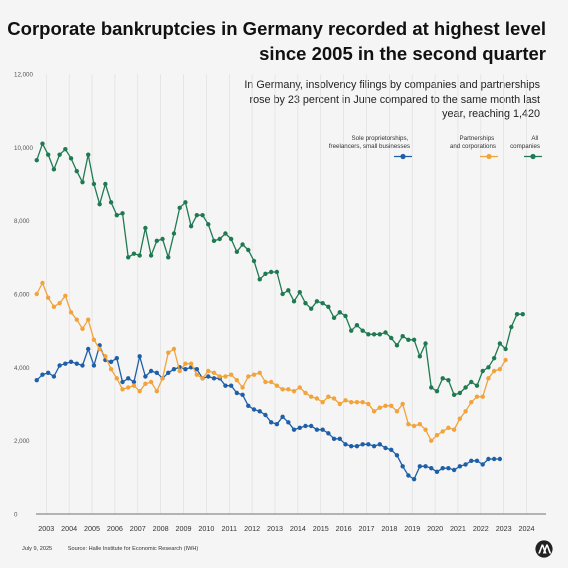 Image resolution: width=568 pixels, height=568 pixels. What do you see at coordinates (46, 528) in the screenshot?
I see `x-tick-label: 2003` at bounding box center [46, 528].